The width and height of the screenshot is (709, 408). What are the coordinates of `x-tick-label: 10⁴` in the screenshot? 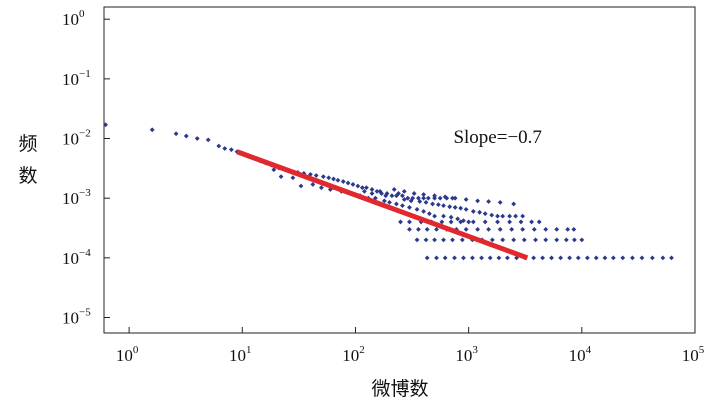 It's located at (580, 354).